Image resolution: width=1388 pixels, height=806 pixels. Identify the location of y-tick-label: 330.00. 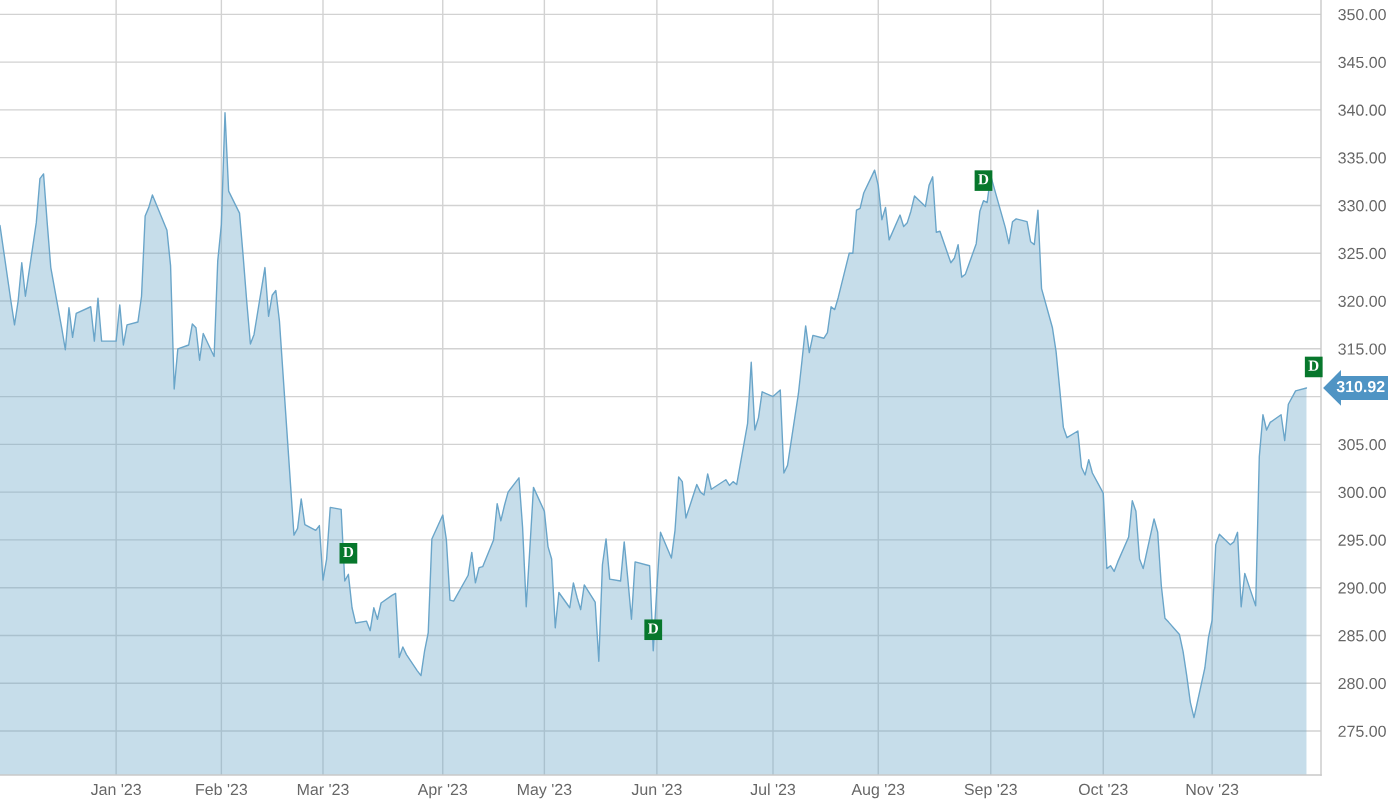
(1362, 206).